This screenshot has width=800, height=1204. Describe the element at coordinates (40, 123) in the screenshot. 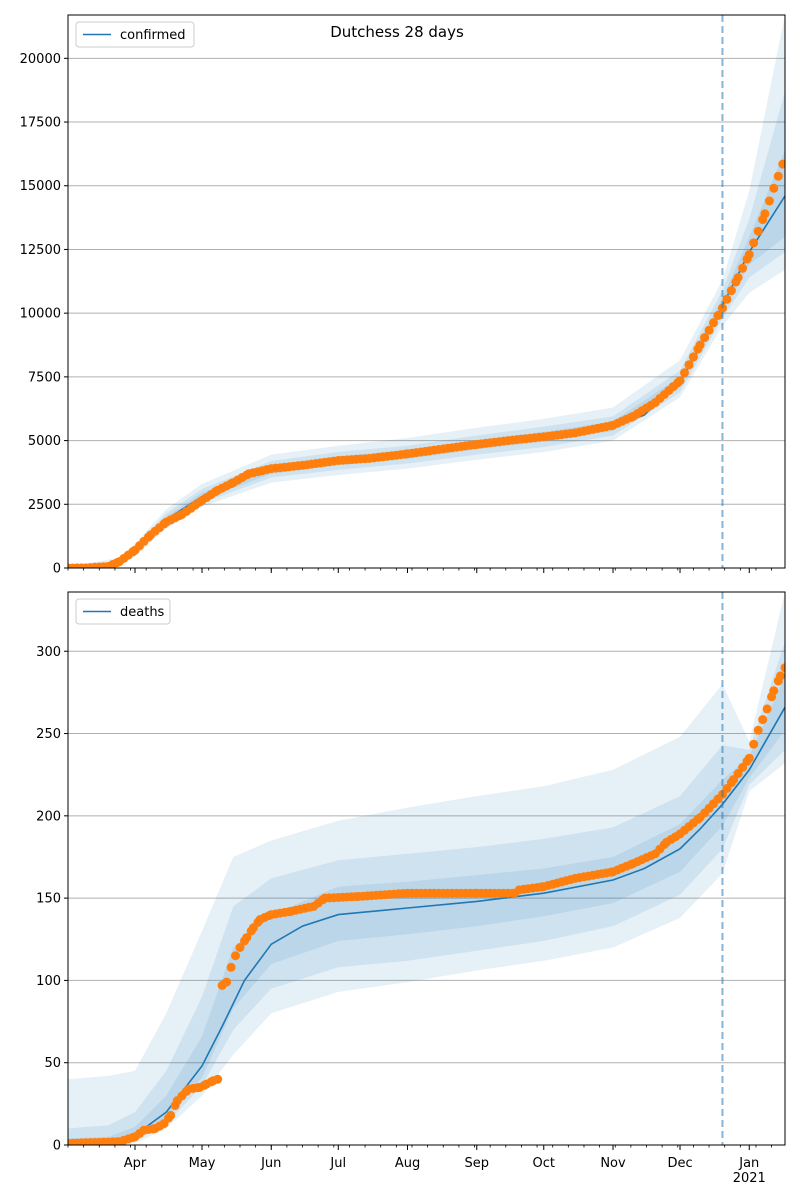

I see `y-tick-label: 17500` at that location.